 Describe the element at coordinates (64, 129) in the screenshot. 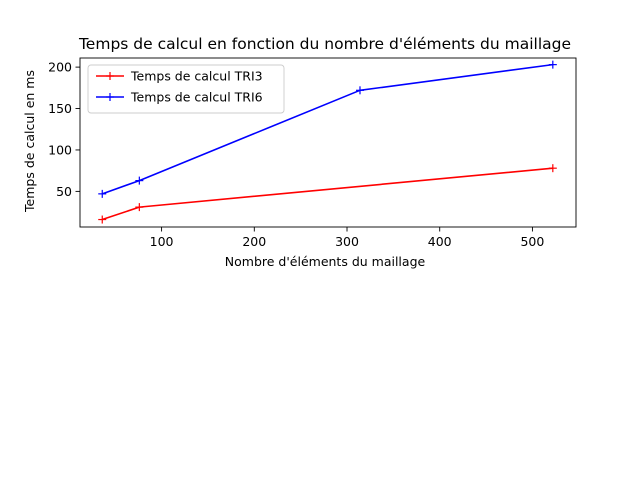

I see `y-axis: 50 100 150 200` at that location.